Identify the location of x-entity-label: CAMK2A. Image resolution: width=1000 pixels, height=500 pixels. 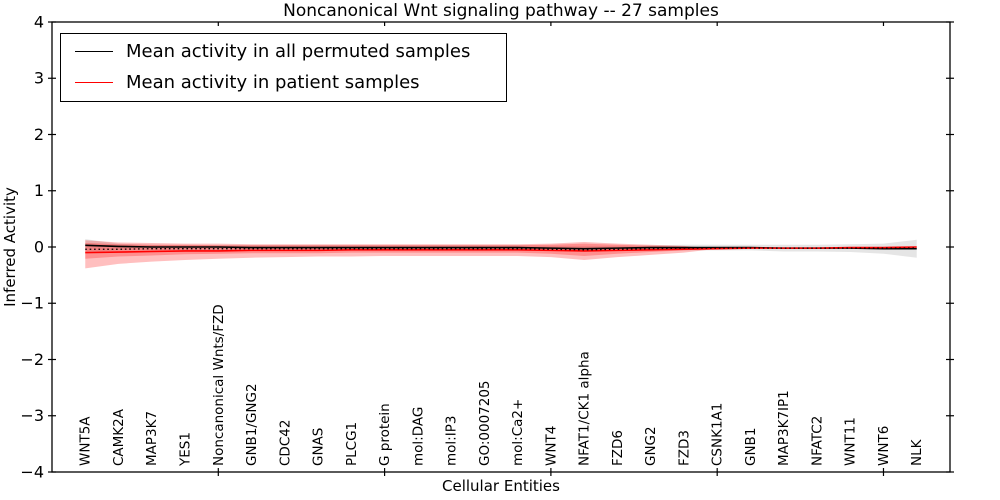
(119, 437).